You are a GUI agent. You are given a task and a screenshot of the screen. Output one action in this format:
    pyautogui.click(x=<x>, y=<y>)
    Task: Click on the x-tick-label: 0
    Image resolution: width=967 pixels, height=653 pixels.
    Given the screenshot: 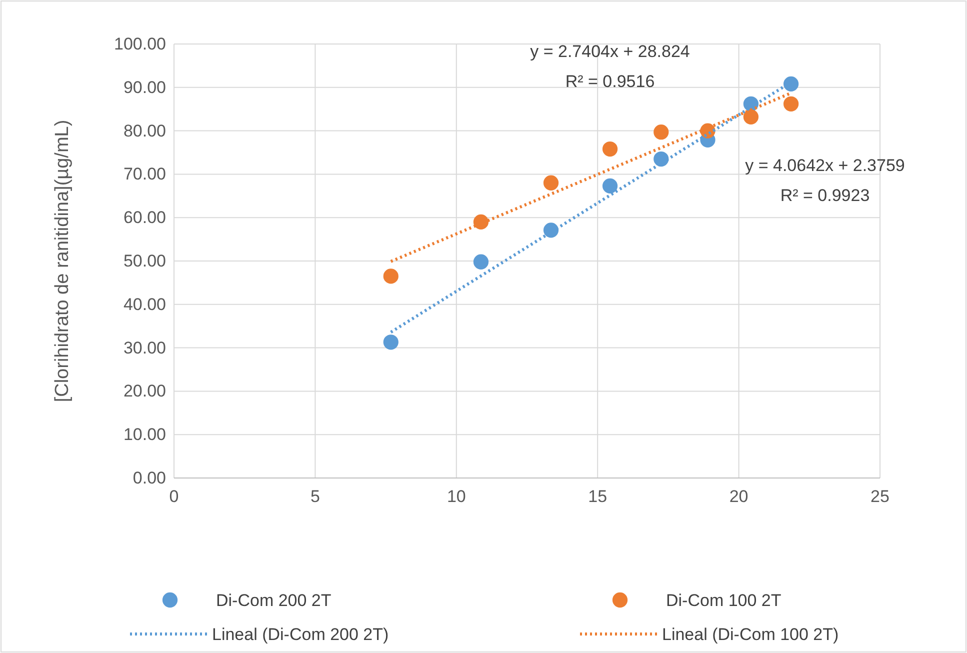 What is the action you would take?
    pyautogui.click(x=174, y=496)
    